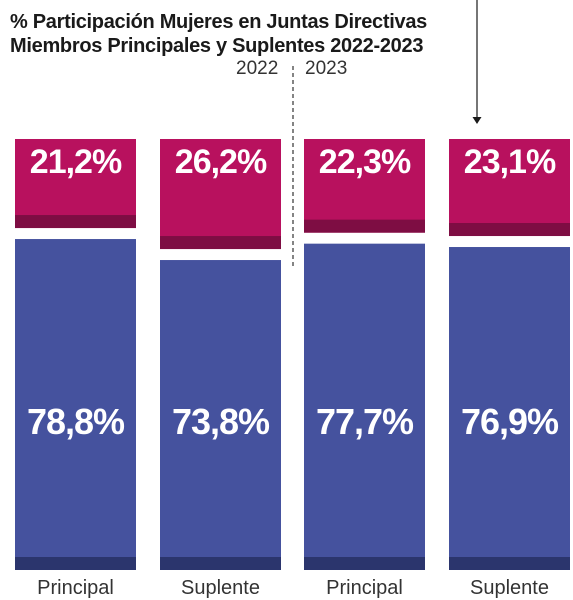 This screenshot has height=600, width=573. Describe the element at coordinates (509, 588) in the screenshot. I see `category-label-4: Suplente` at that location.